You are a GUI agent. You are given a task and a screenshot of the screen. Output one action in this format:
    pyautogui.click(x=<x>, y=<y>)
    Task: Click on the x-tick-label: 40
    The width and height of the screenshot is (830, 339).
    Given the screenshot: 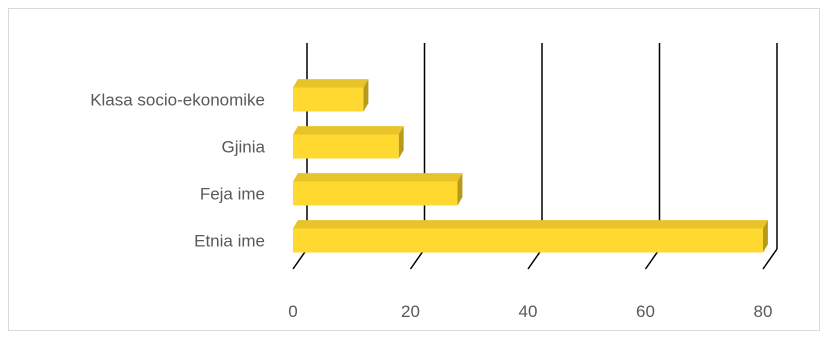 What is the action you would take?
    pyautogui.click(x=528, y=311)
    